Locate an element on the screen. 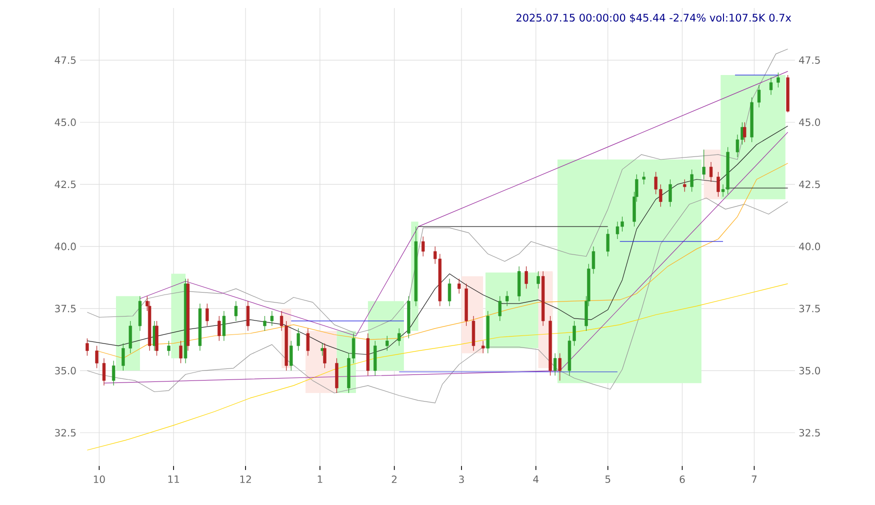 The width and height of the screenshot is (875, 505). x-tick-label: 5 is located at coordinates (607, 479).